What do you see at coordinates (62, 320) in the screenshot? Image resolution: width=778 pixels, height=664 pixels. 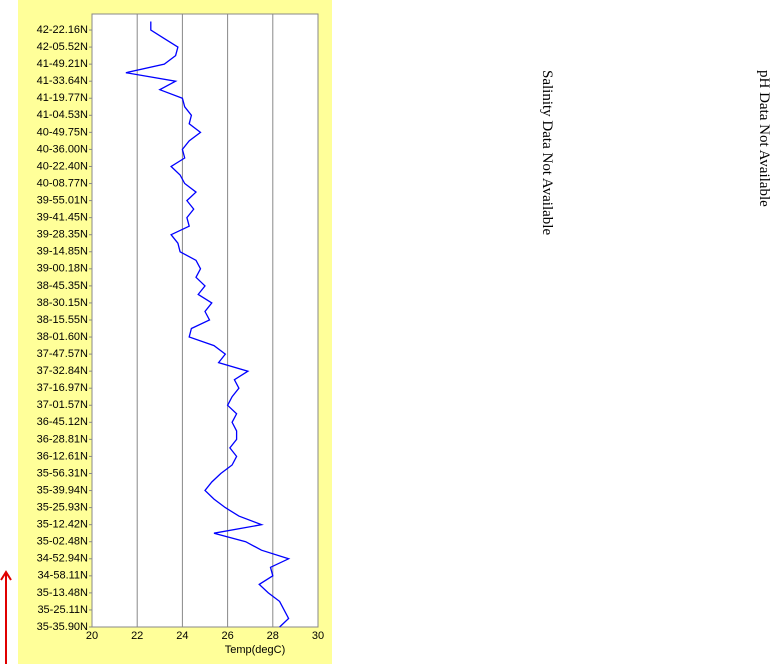 I see `y-tick-label: 38-15.55N` at bounding box center [62, 320].